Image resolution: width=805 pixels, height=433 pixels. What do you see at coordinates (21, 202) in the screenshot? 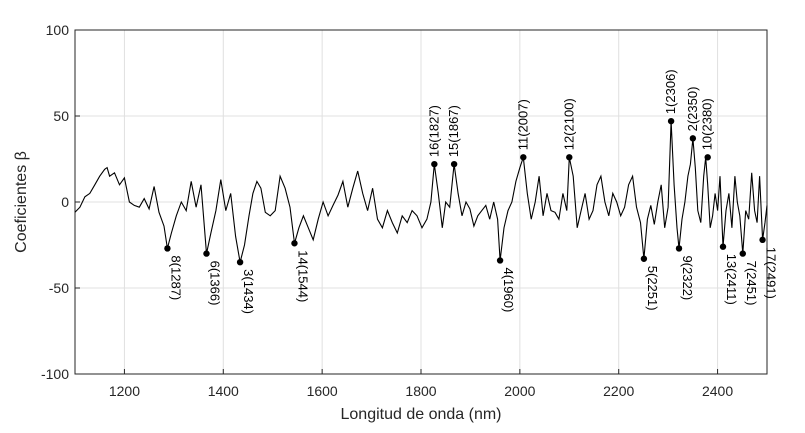
I see `y-axis-title: Coeficientes β` at bounding box center [21, 202].